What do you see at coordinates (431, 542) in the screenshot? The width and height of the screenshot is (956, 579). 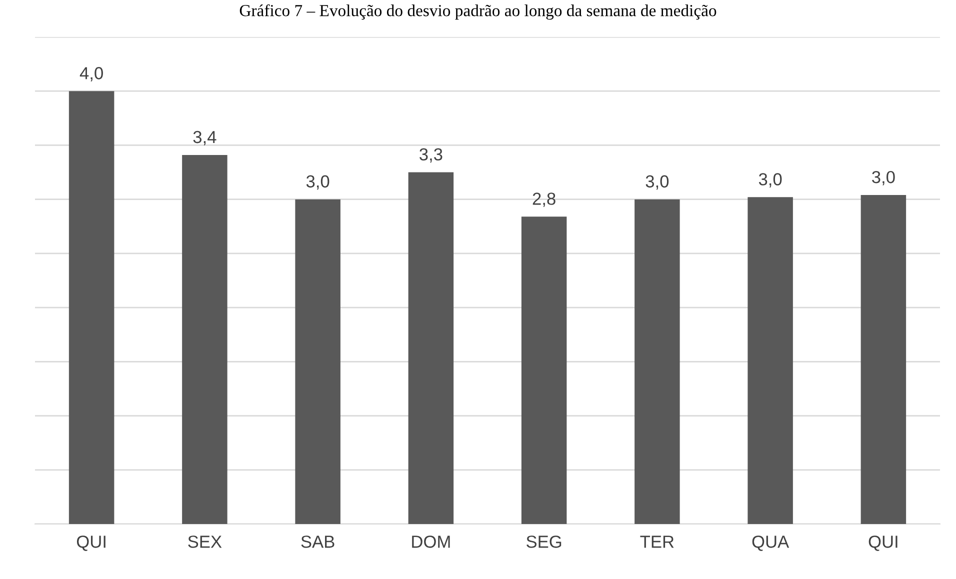 I see `x-tick-label: DOM` at bounding box center [431, 542].